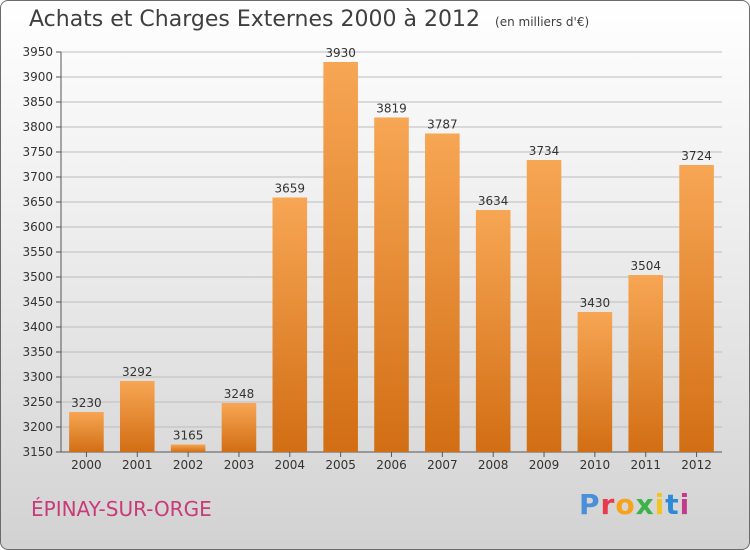 The width and height of the screenshot is (750, 550). Describe the element at coordinates (37, 302) in the screenshot. I see `y-tick-label: 3450` at that location.